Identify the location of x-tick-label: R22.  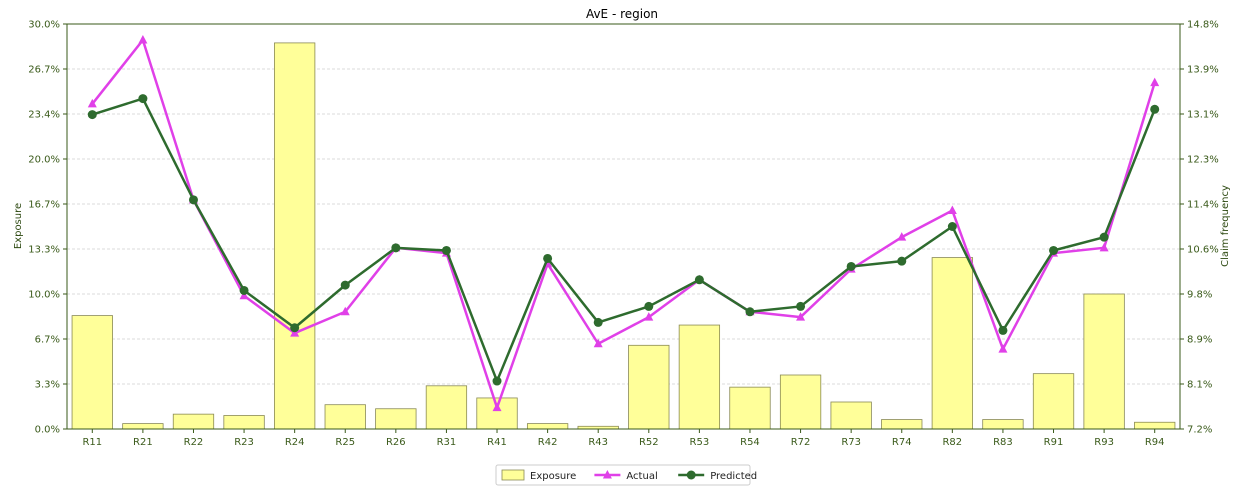
(194, 442).